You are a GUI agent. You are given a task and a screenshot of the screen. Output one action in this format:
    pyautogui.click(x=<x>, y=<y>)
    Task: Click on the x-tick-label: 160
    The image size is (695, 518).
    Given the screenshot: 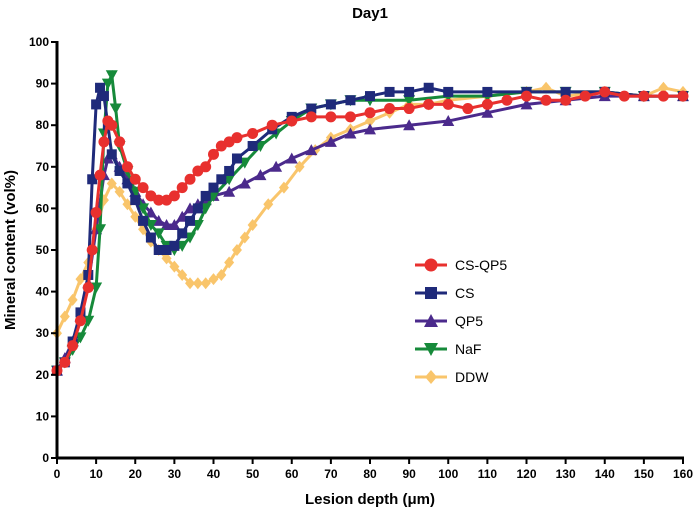 What is the action you would take?
    pyautogui.click(x=683, y=474)
    